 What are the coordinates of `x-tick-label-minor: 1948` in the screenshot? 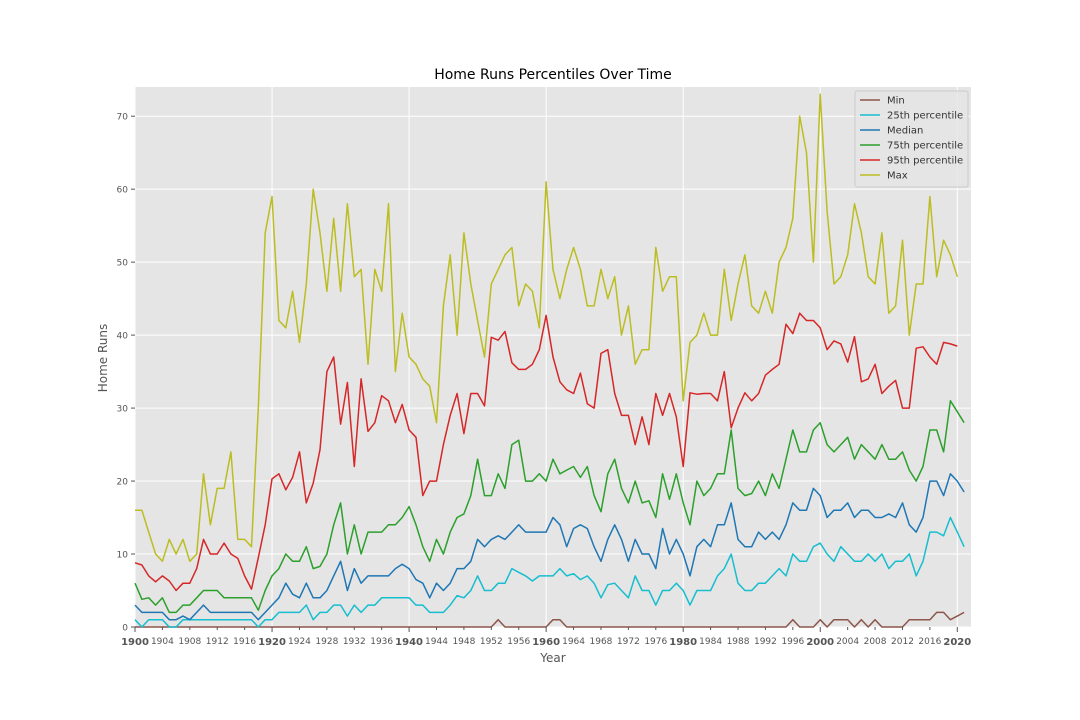 It's located at (463, 642).